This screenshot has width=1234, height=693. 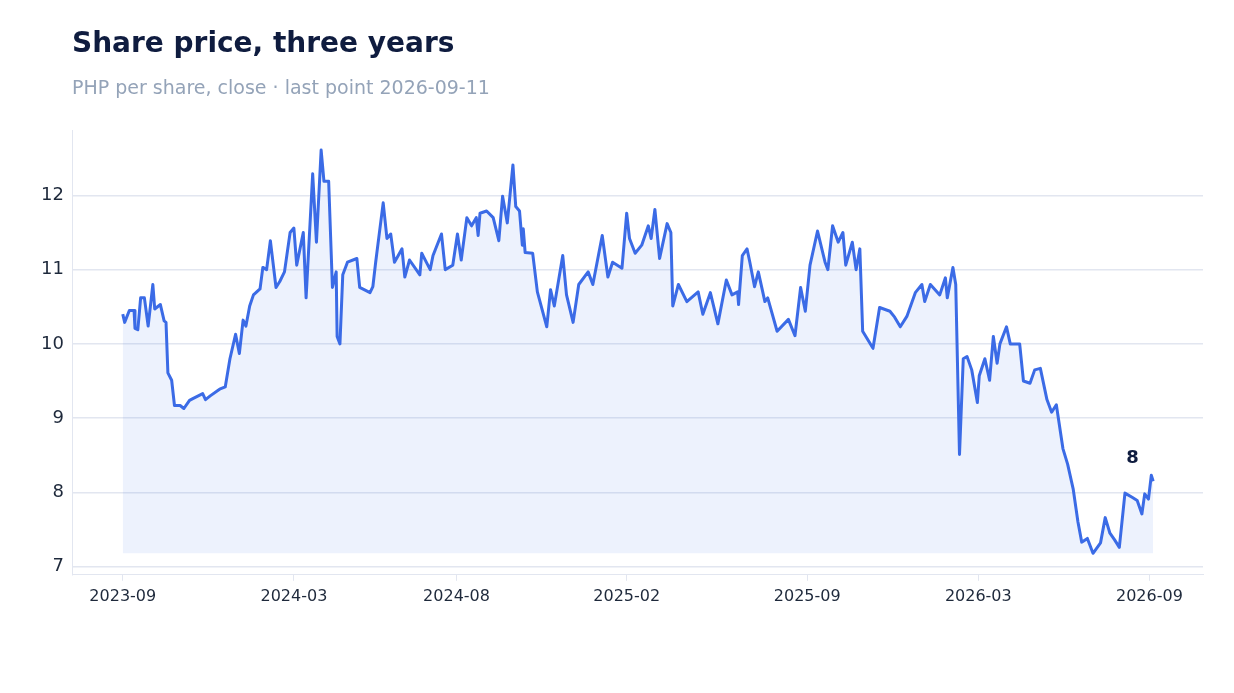 What do you see at coordinates (58, 565) in the screenshot?
I see `y-tick-label: 7` at bounding box center [58, 565].